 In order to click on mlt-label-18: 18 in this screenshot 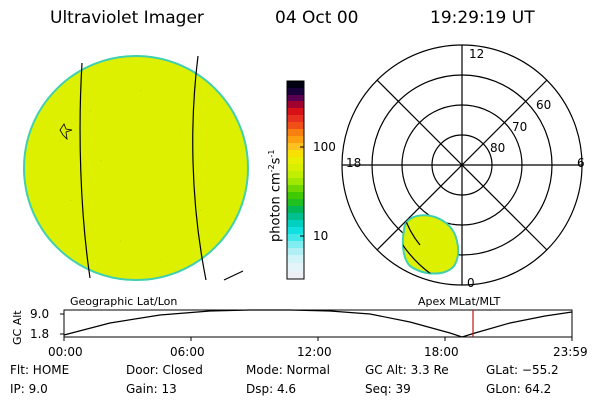, I will do `click(354, 163)`.